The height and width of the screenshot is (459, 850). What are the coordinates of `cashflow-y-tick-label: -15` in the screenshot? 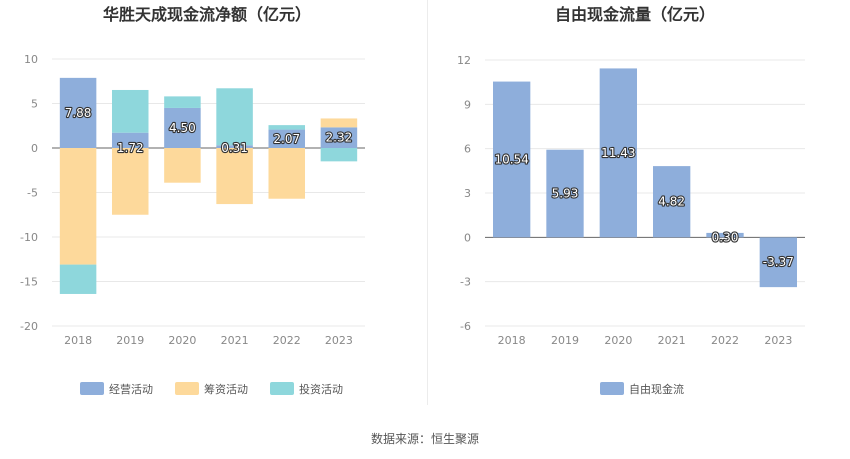 It's located at (29, 282).